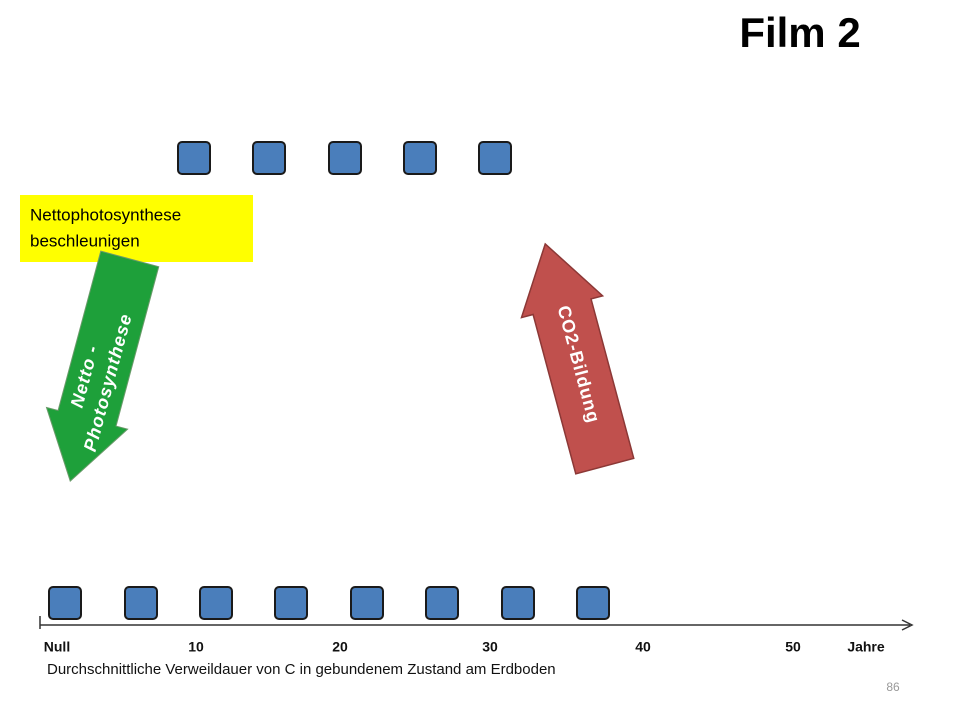 The width and height of the screenshot is (960, 720). What do you see at coordinates (85, 240) in the screenshot?
I see `note-line: beschleunigen` at bounding box center [85, 240].